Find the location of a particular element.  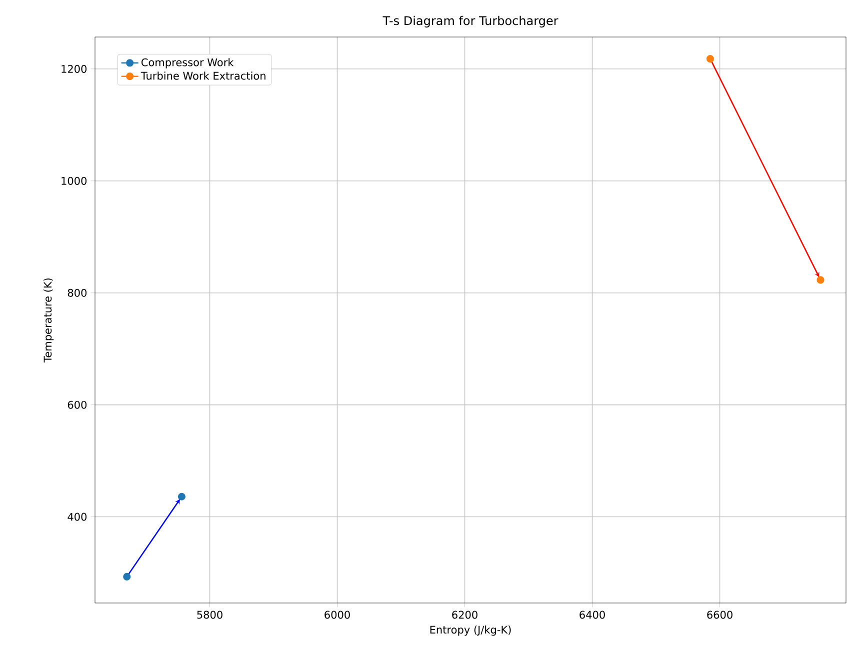

y-tick-label: 600 is located at coordinates (77, 404).